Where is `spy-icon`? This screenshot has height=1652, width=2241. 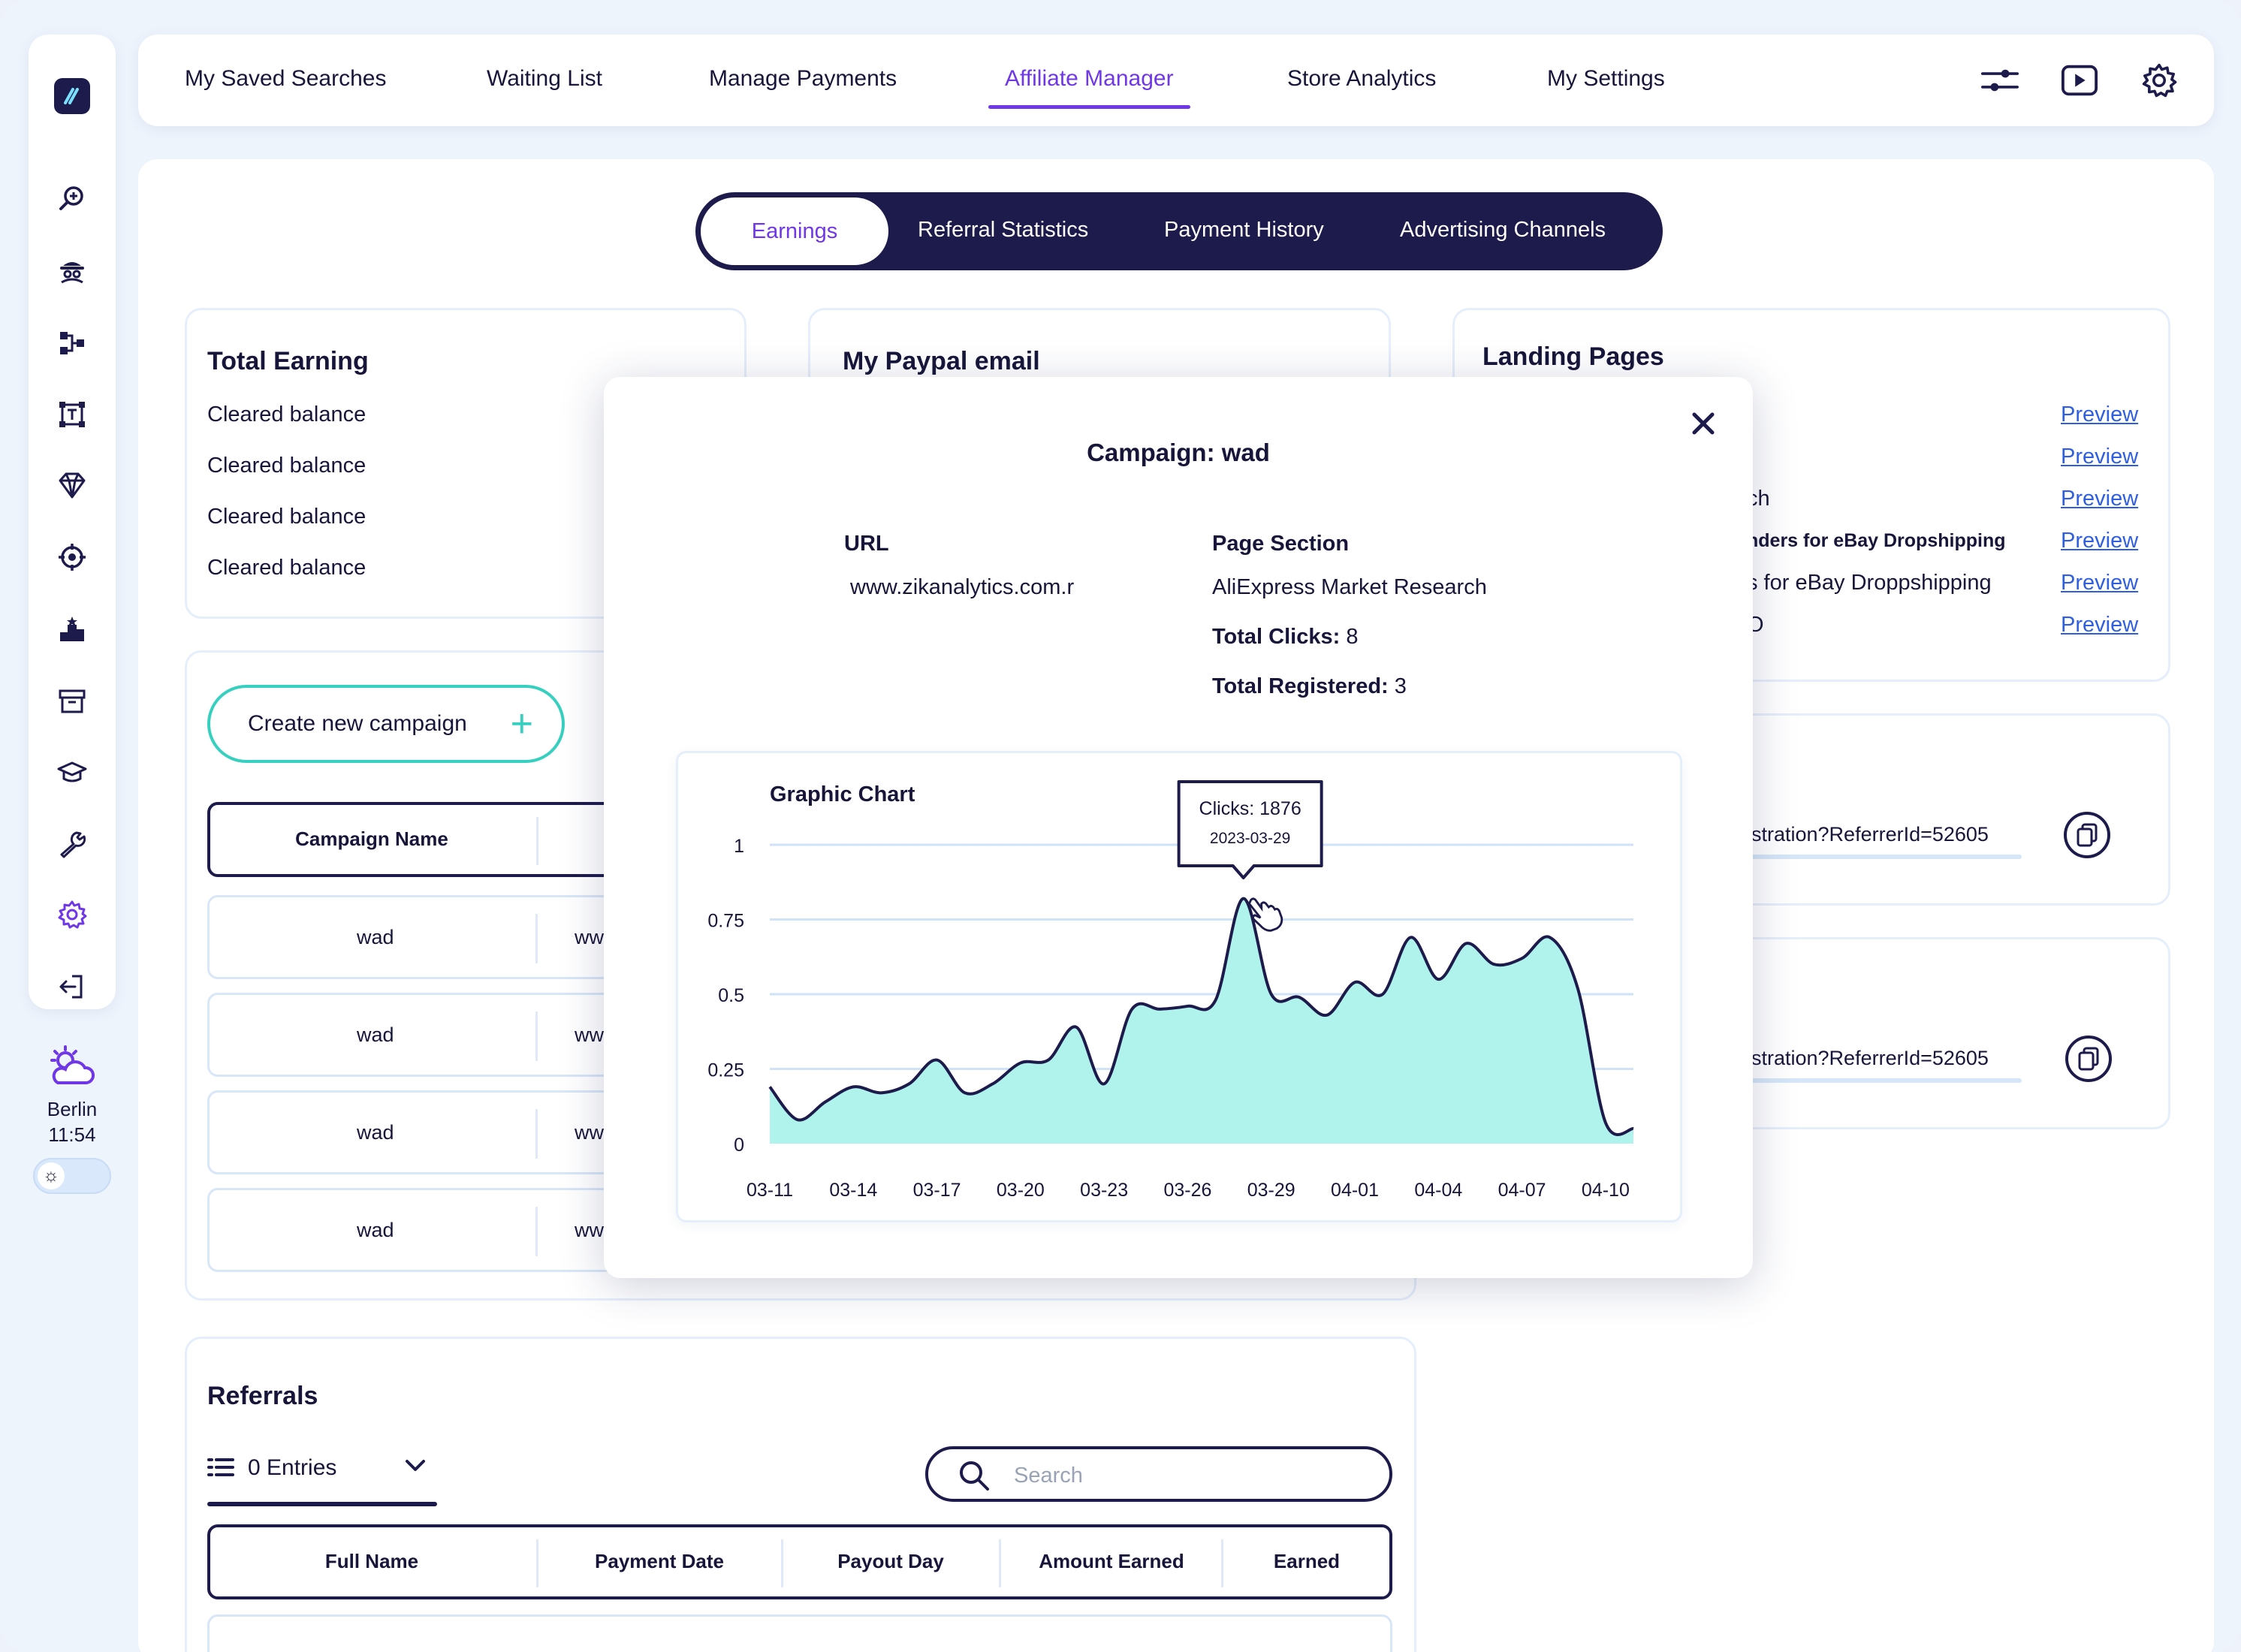
spy-icon is located at coordinates (72, 270).